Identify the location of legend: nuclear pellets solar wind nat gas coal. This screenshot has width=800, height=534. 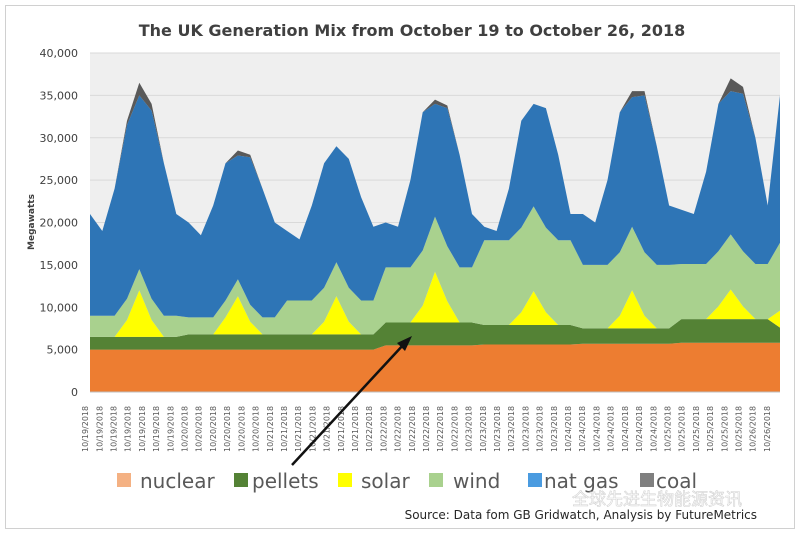
(407, 481).